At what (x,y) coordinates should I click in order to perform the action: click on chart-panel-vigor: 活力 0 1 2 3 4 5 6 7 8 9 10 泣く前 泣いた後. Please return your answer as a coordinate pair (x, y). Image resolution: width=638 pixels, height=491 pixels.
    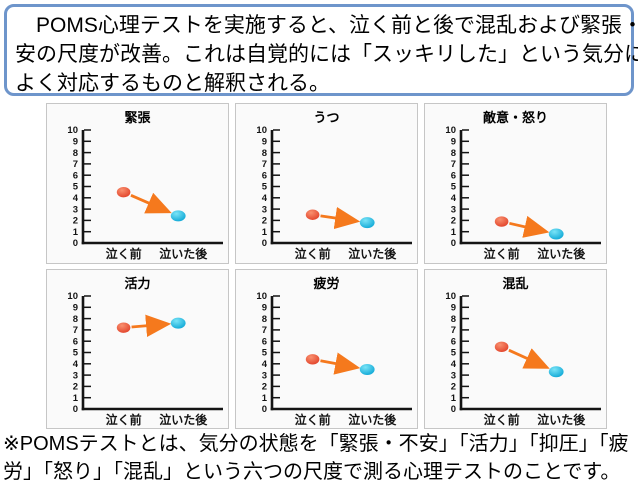
    Looking at the image, I should click on (137, 348).